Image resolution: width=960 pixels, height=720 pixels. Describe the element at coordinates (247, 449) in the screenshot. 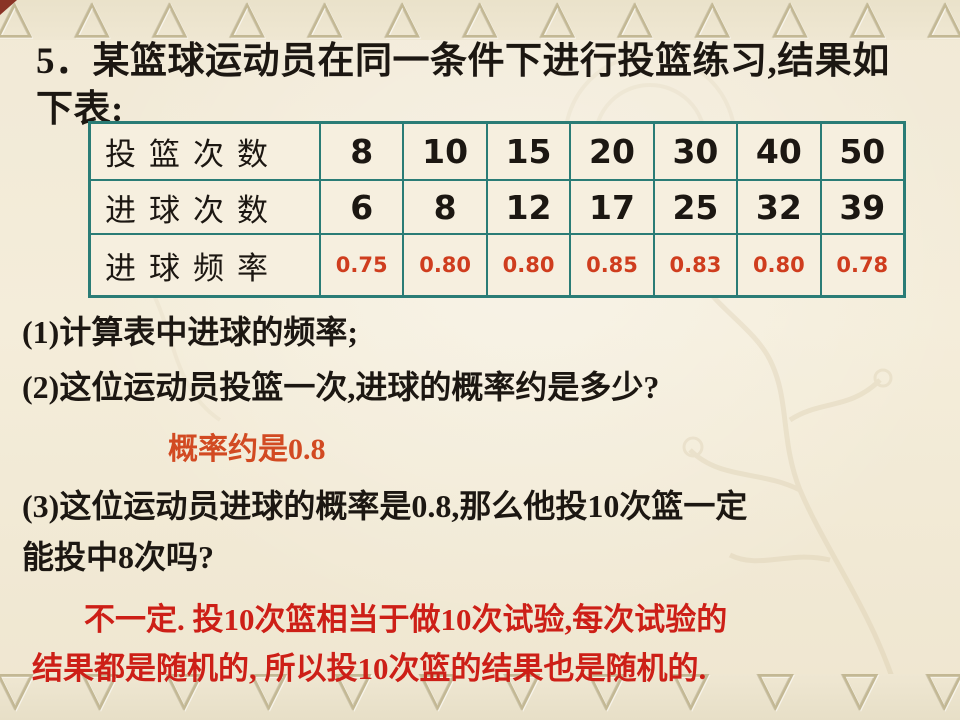

I see `question-2-answer: 概率约是0.8` at that location.